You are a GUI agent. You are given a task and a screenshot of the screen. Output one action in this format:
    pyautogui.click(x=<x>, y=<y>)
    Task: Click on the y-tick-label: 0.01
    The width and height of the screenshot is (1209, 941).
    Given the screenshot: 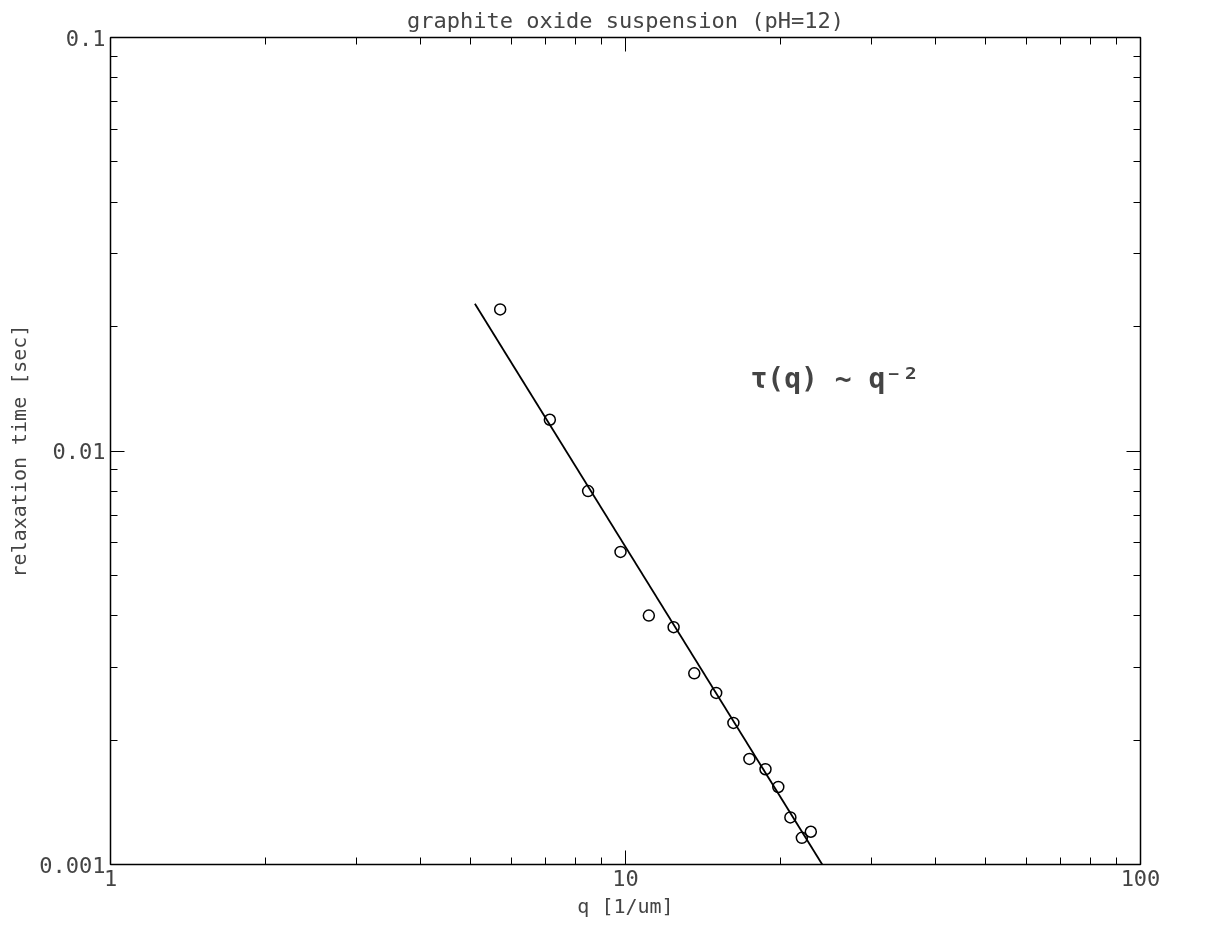 What is the action you would take?
    pyautogui.click(x=79, y=451)
    